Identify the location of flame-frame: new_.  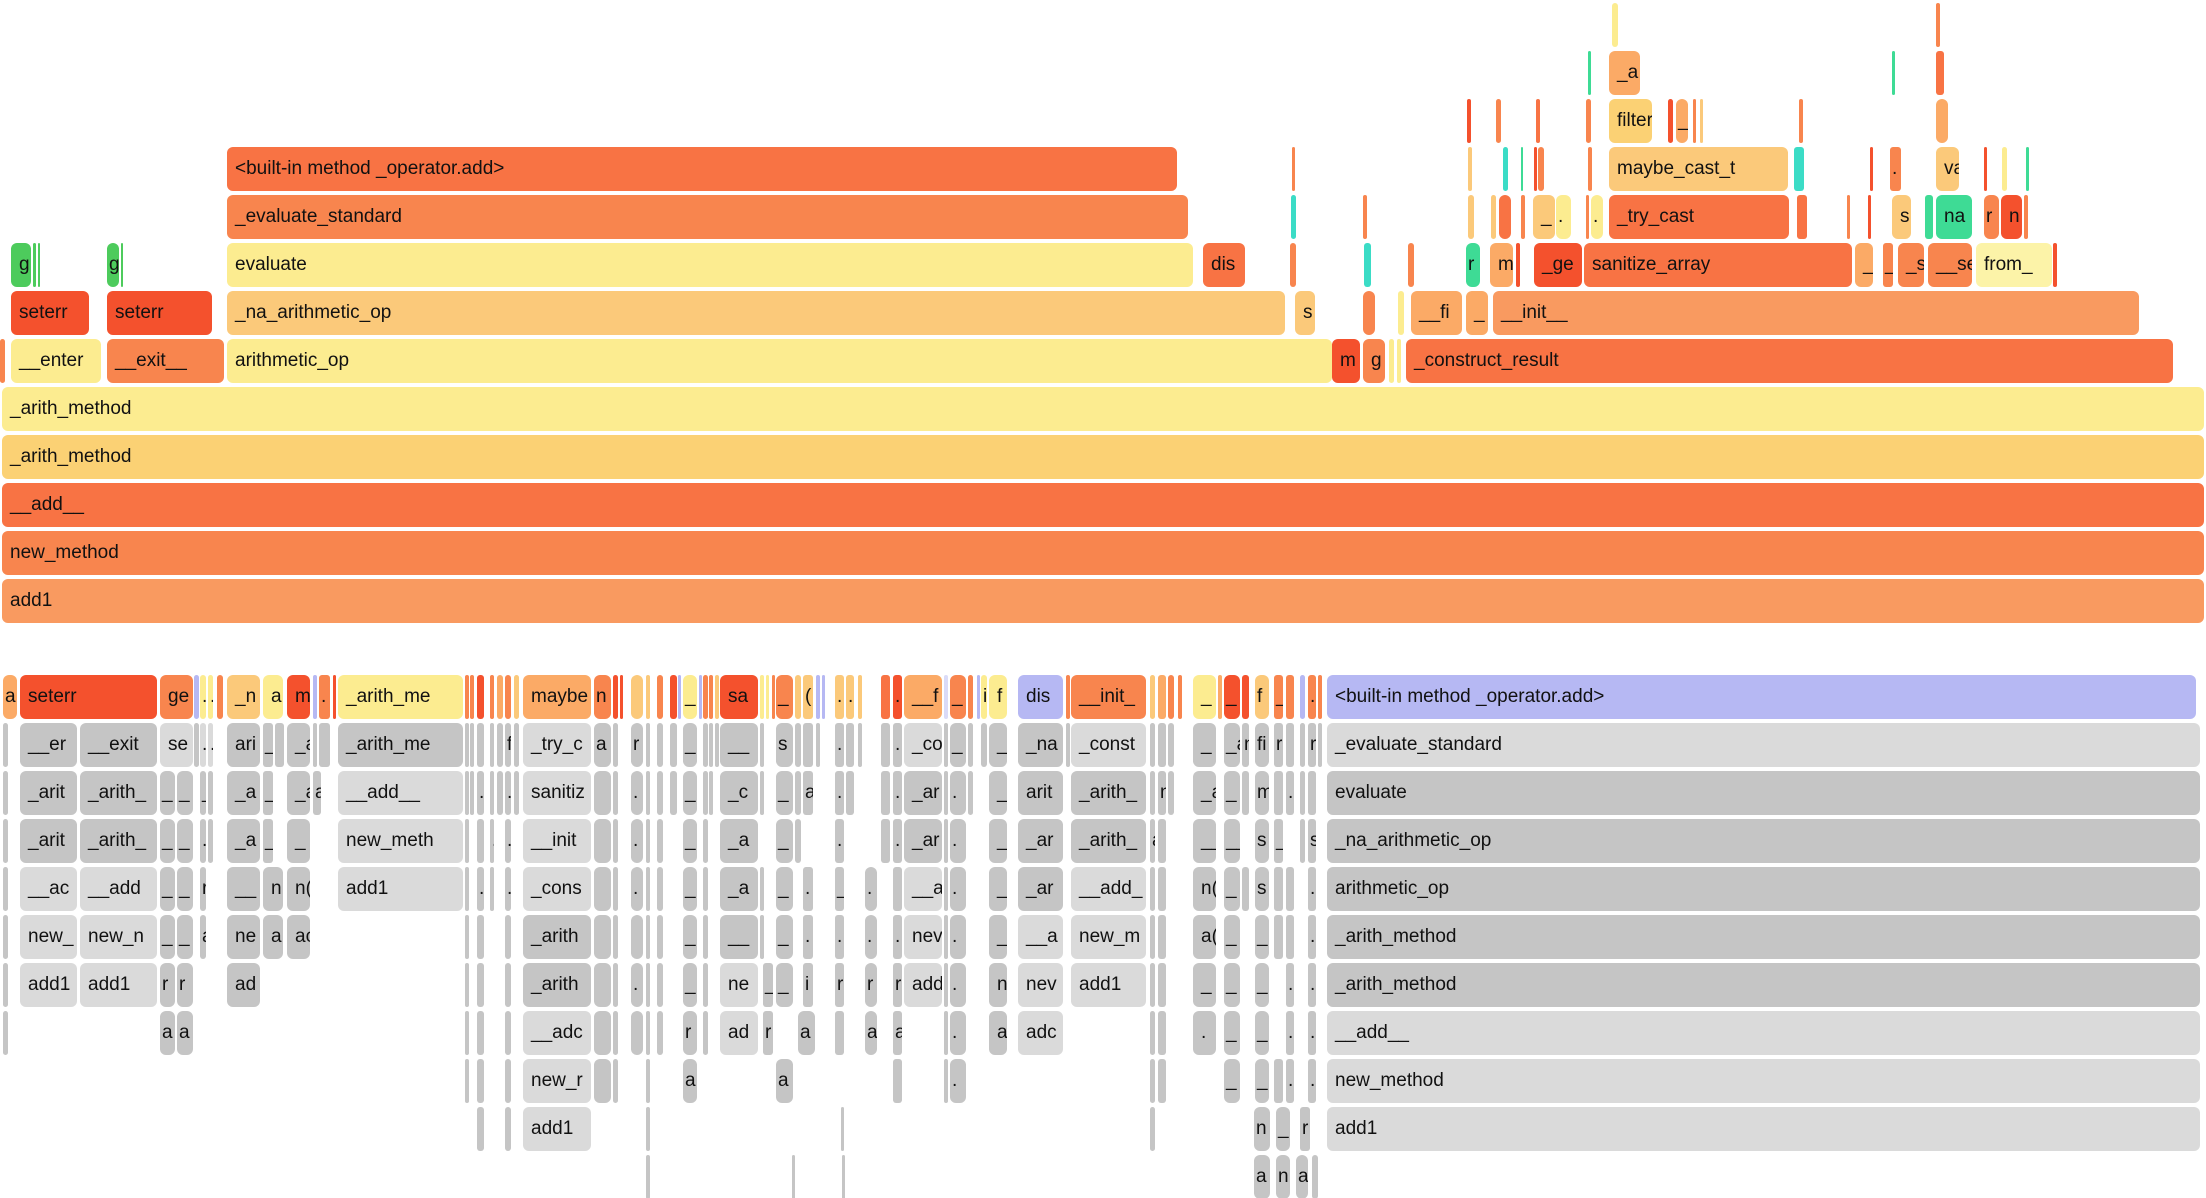
(48, 937).